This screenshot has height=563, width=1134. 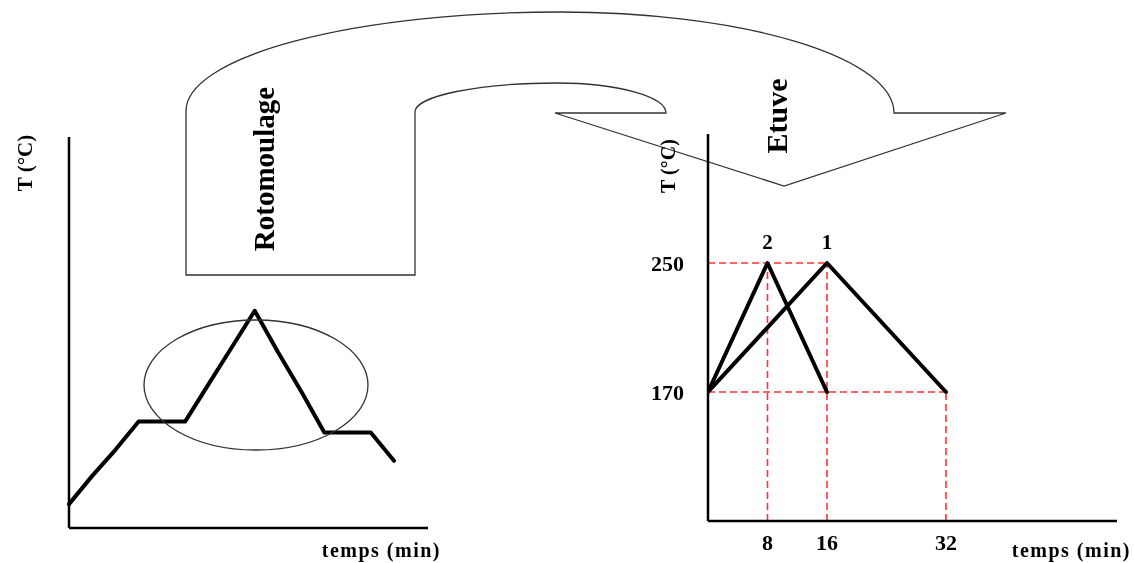 What do you see at coordinates (945, 542) in the screenshot?
I see `x-tick-label: 32` at bounding box center [945, 542].